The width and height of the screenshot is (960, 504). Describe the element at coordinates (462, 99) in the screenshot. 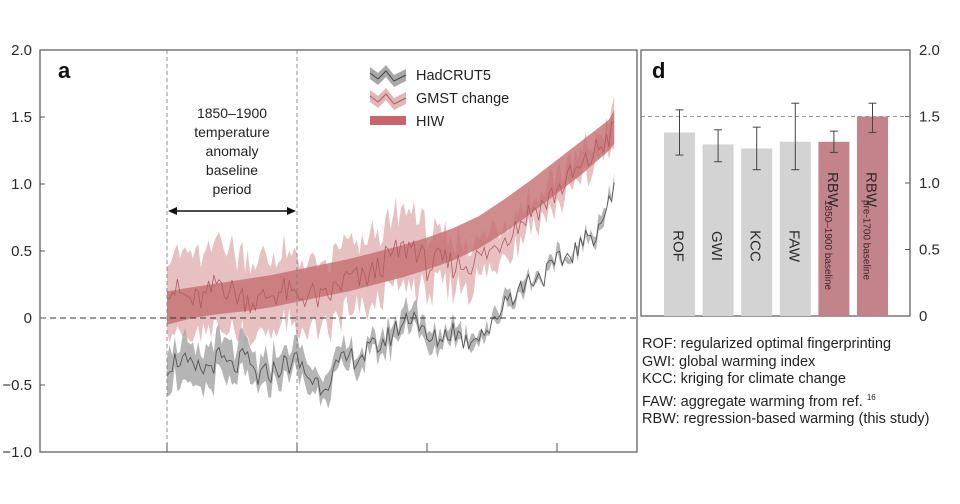

I see `legend-label-gmst-change: GMST change` at that location.